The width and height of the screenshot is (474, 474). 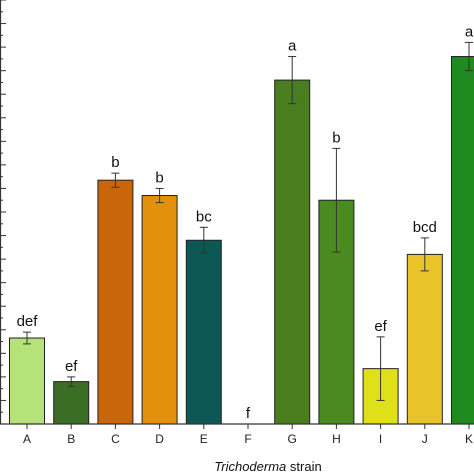 What do you see at coordinates (292, 439) in the screenshot?
I see `x-tick-label-G: G` at bounding box center [292, 439].